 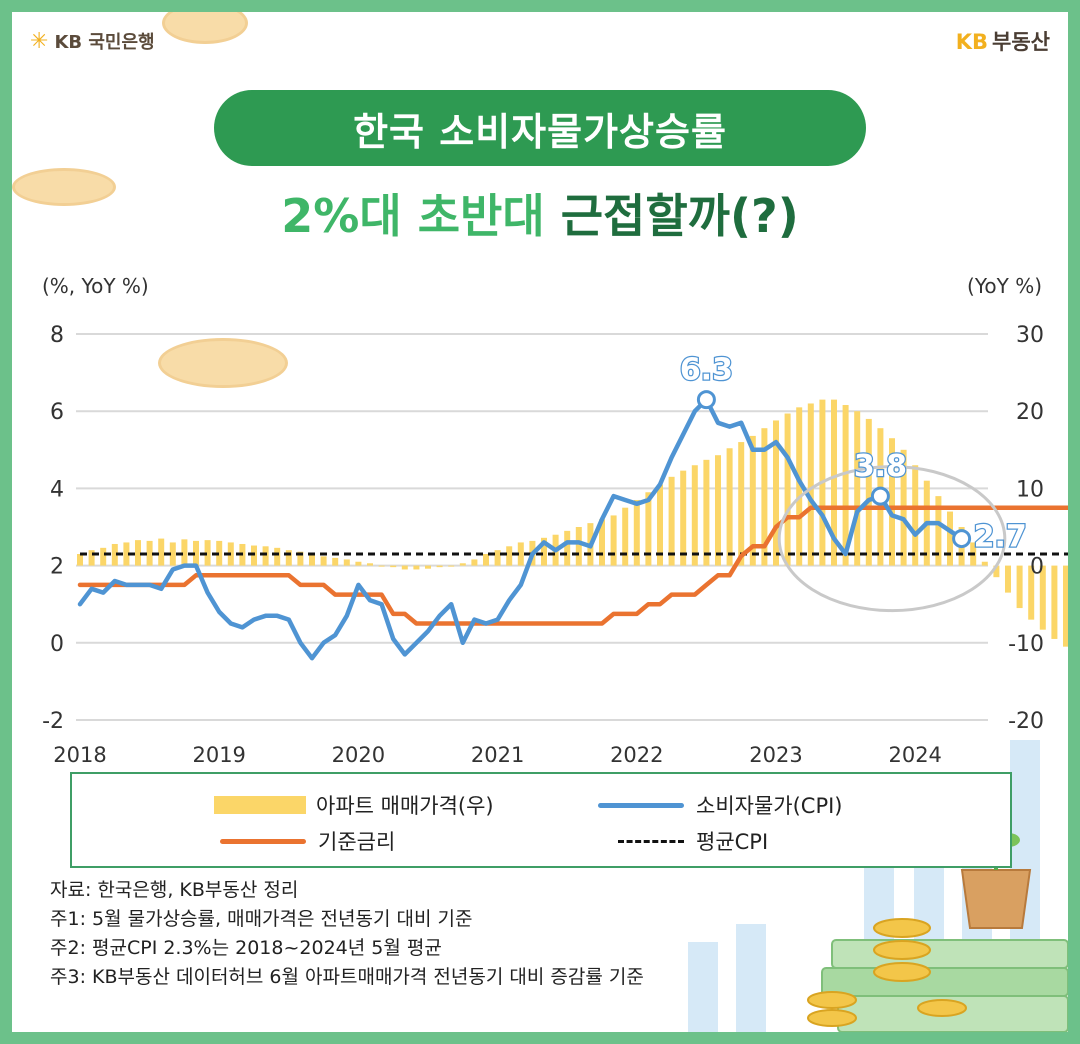 I want to click on legend-label-bars: 아파트 매매가격(우), so click(x=405, y=806).